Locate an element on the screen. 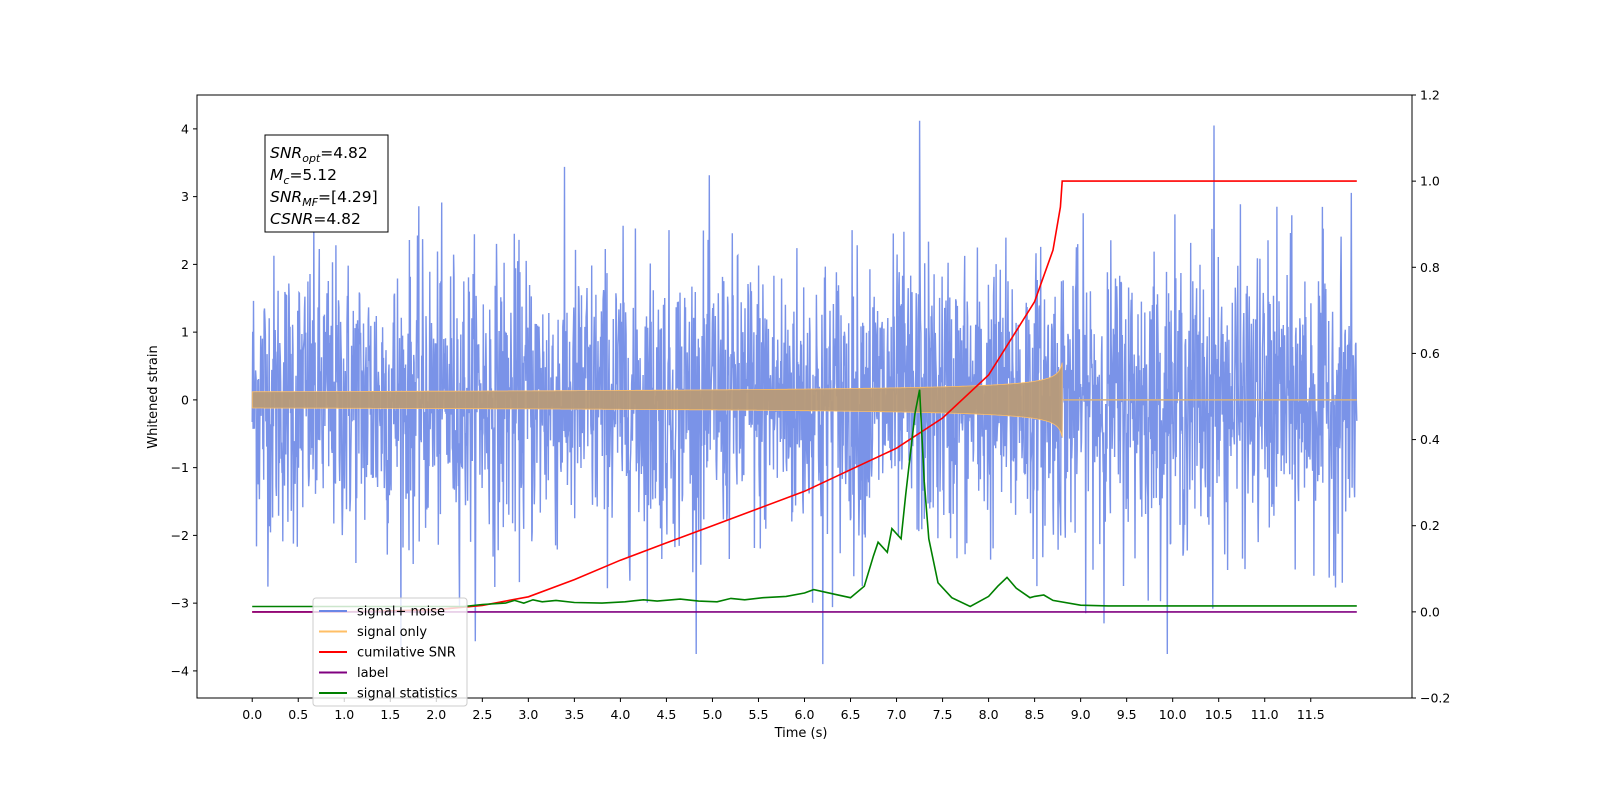 The width and height of the screenshot is (1600, 800). y-tick-label: 4 is located at coordinates (185, 128).